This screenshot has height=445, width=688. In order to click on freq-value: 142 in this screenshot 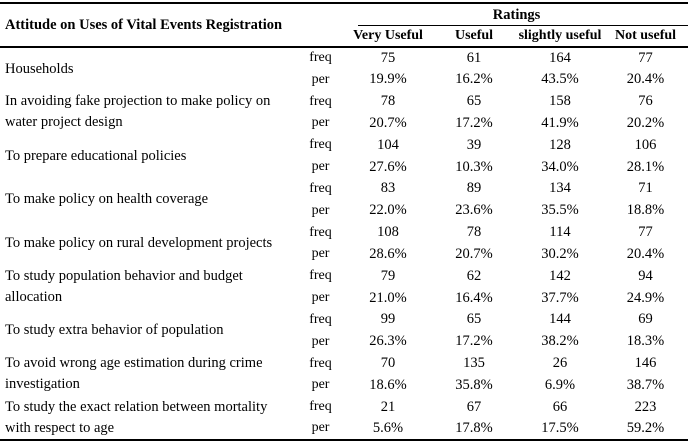, I will do `click(560, 275)`.